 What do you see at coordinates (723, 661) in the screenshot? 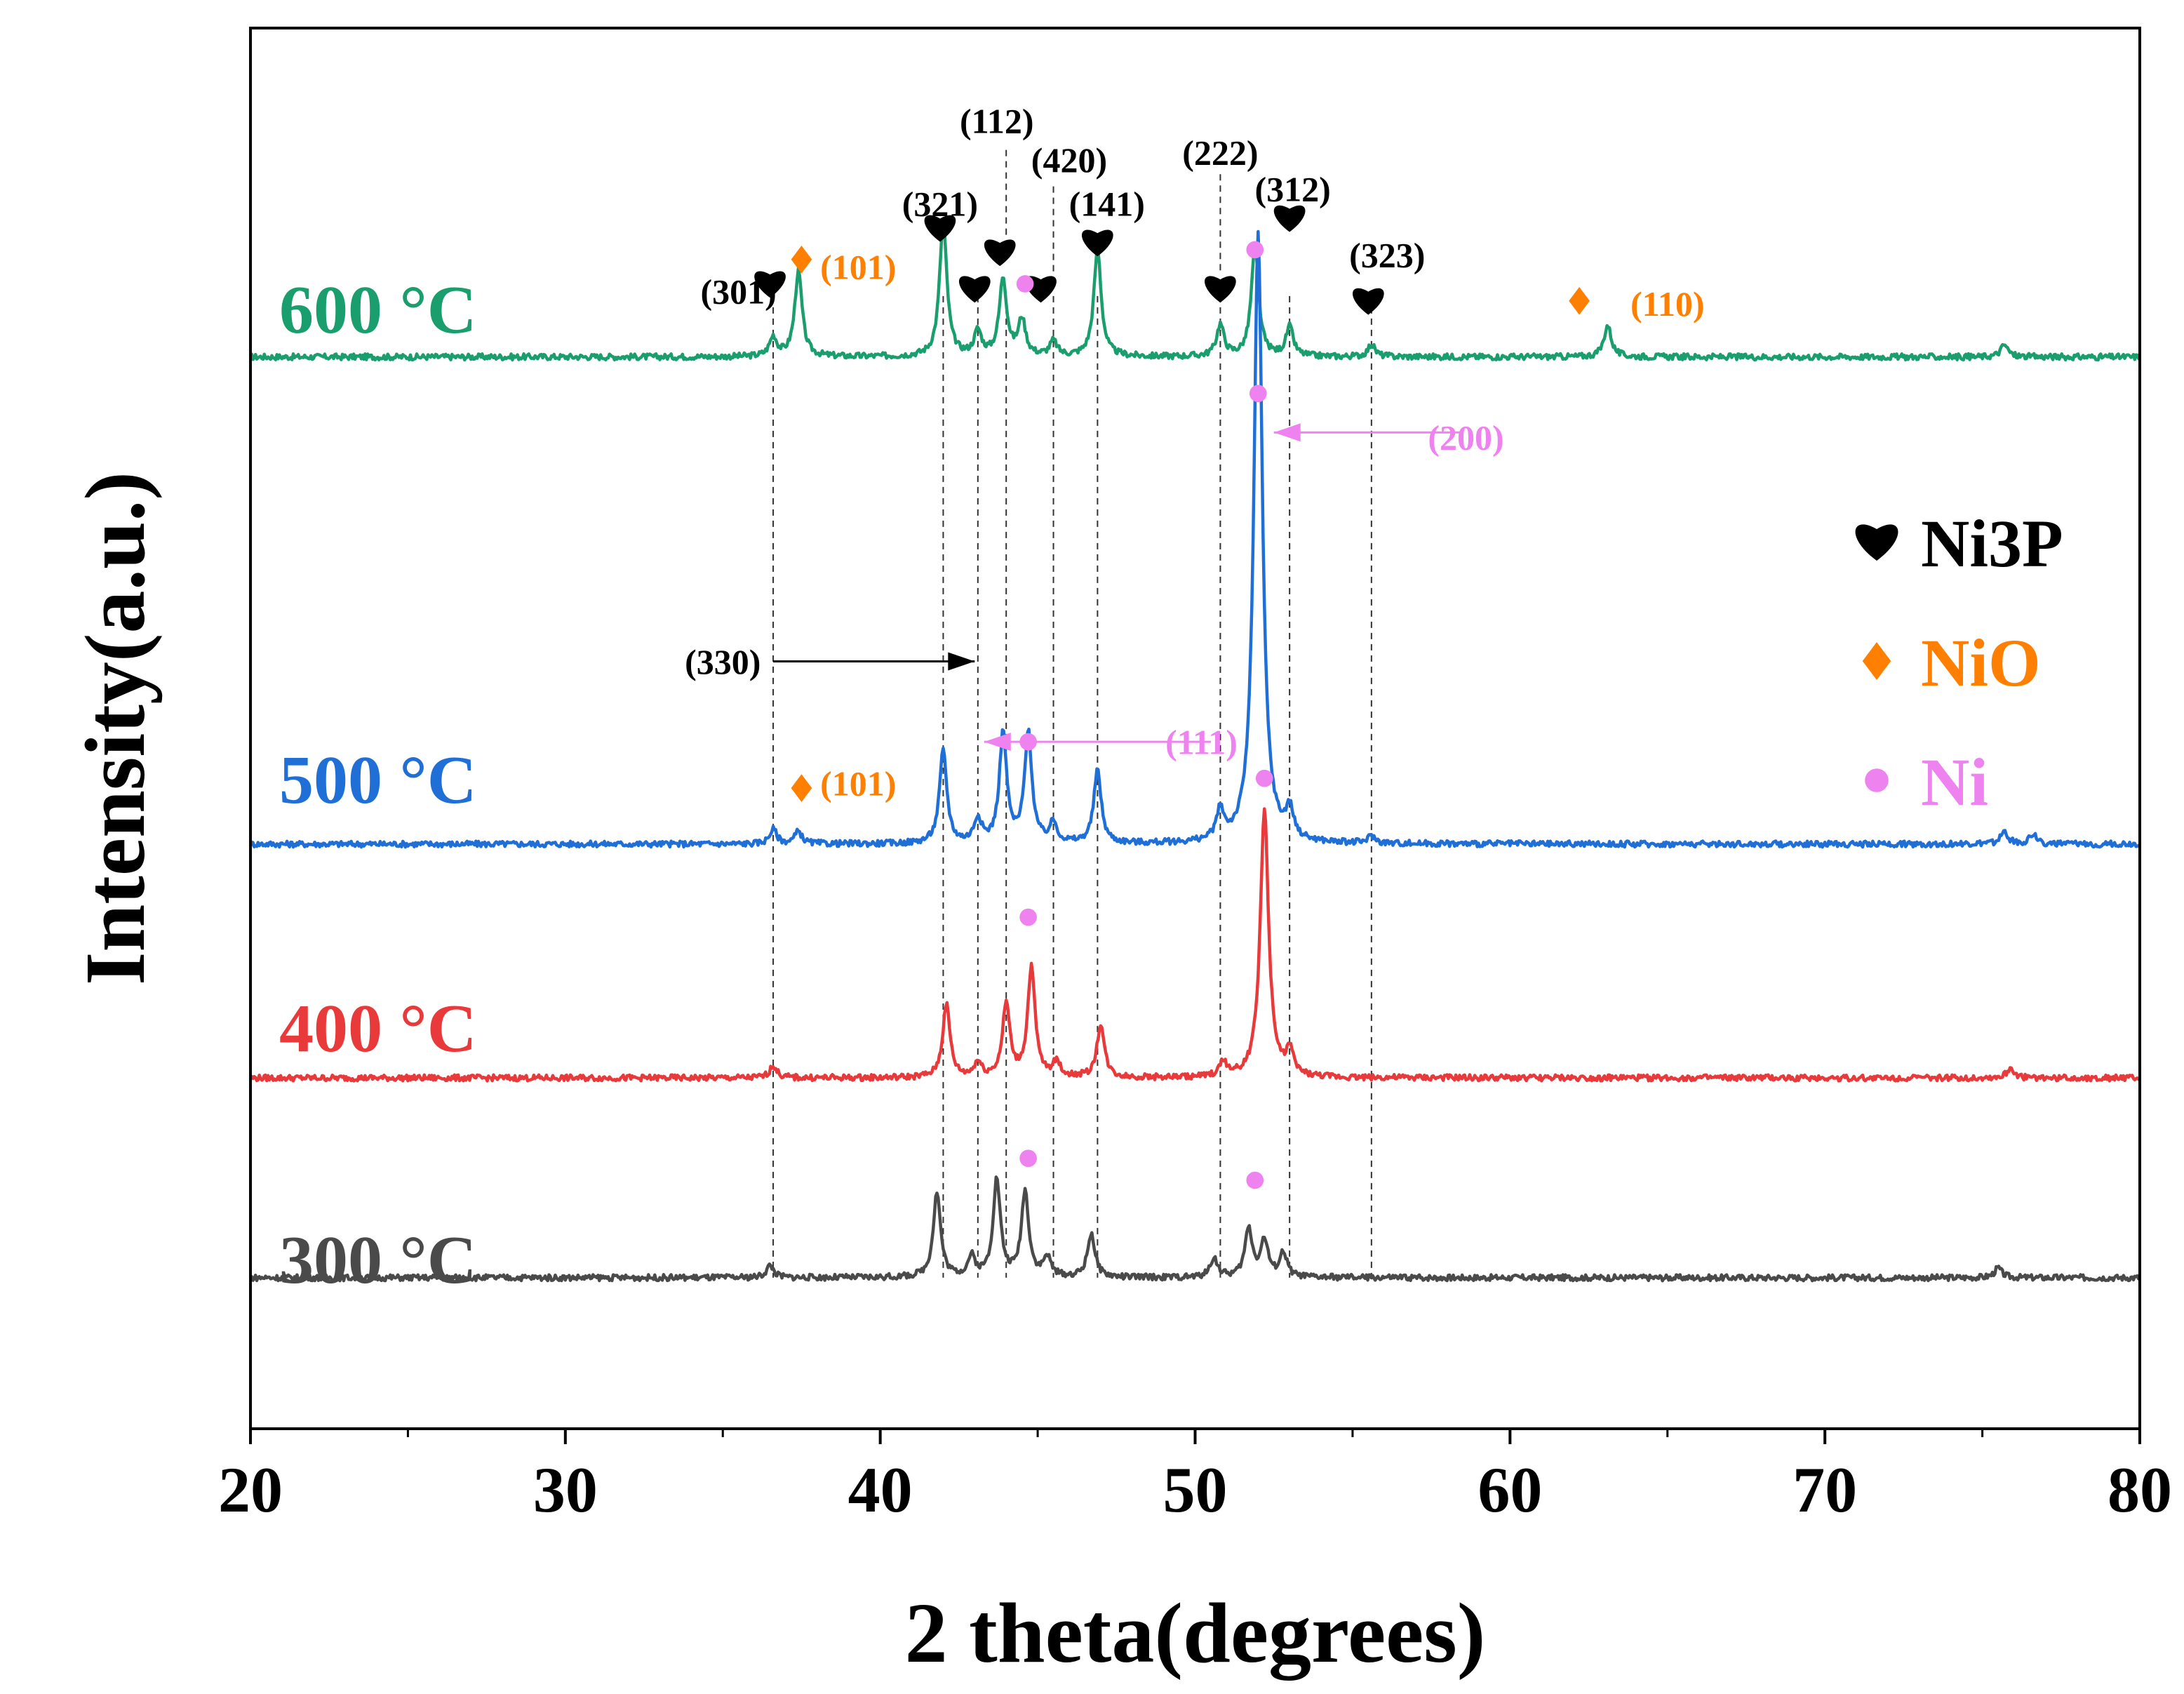
I see `miller-index-label: (330)` at bounding box center [723, 661].